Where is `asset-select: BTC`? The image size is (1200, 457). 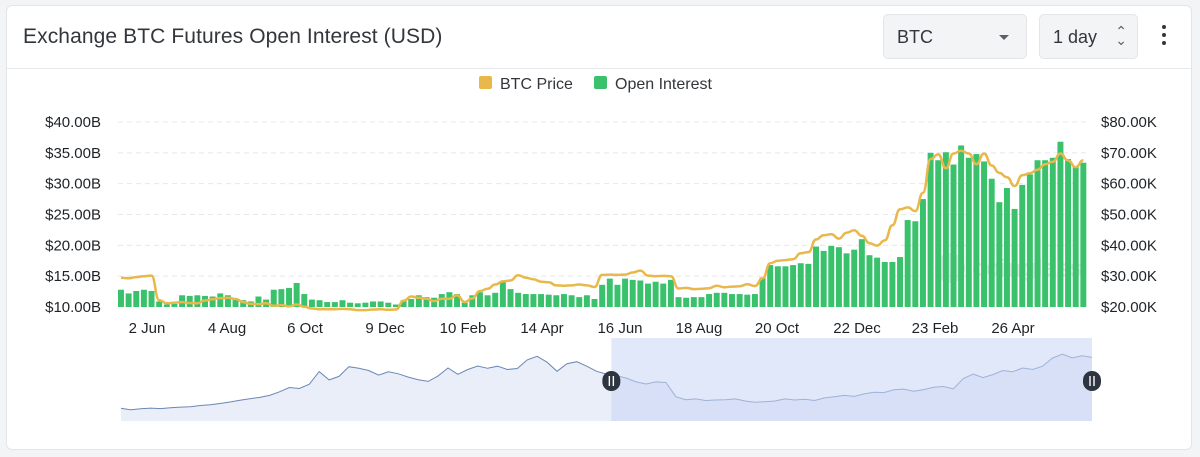
asset-select: BTC is located at coordinates (955, 36).